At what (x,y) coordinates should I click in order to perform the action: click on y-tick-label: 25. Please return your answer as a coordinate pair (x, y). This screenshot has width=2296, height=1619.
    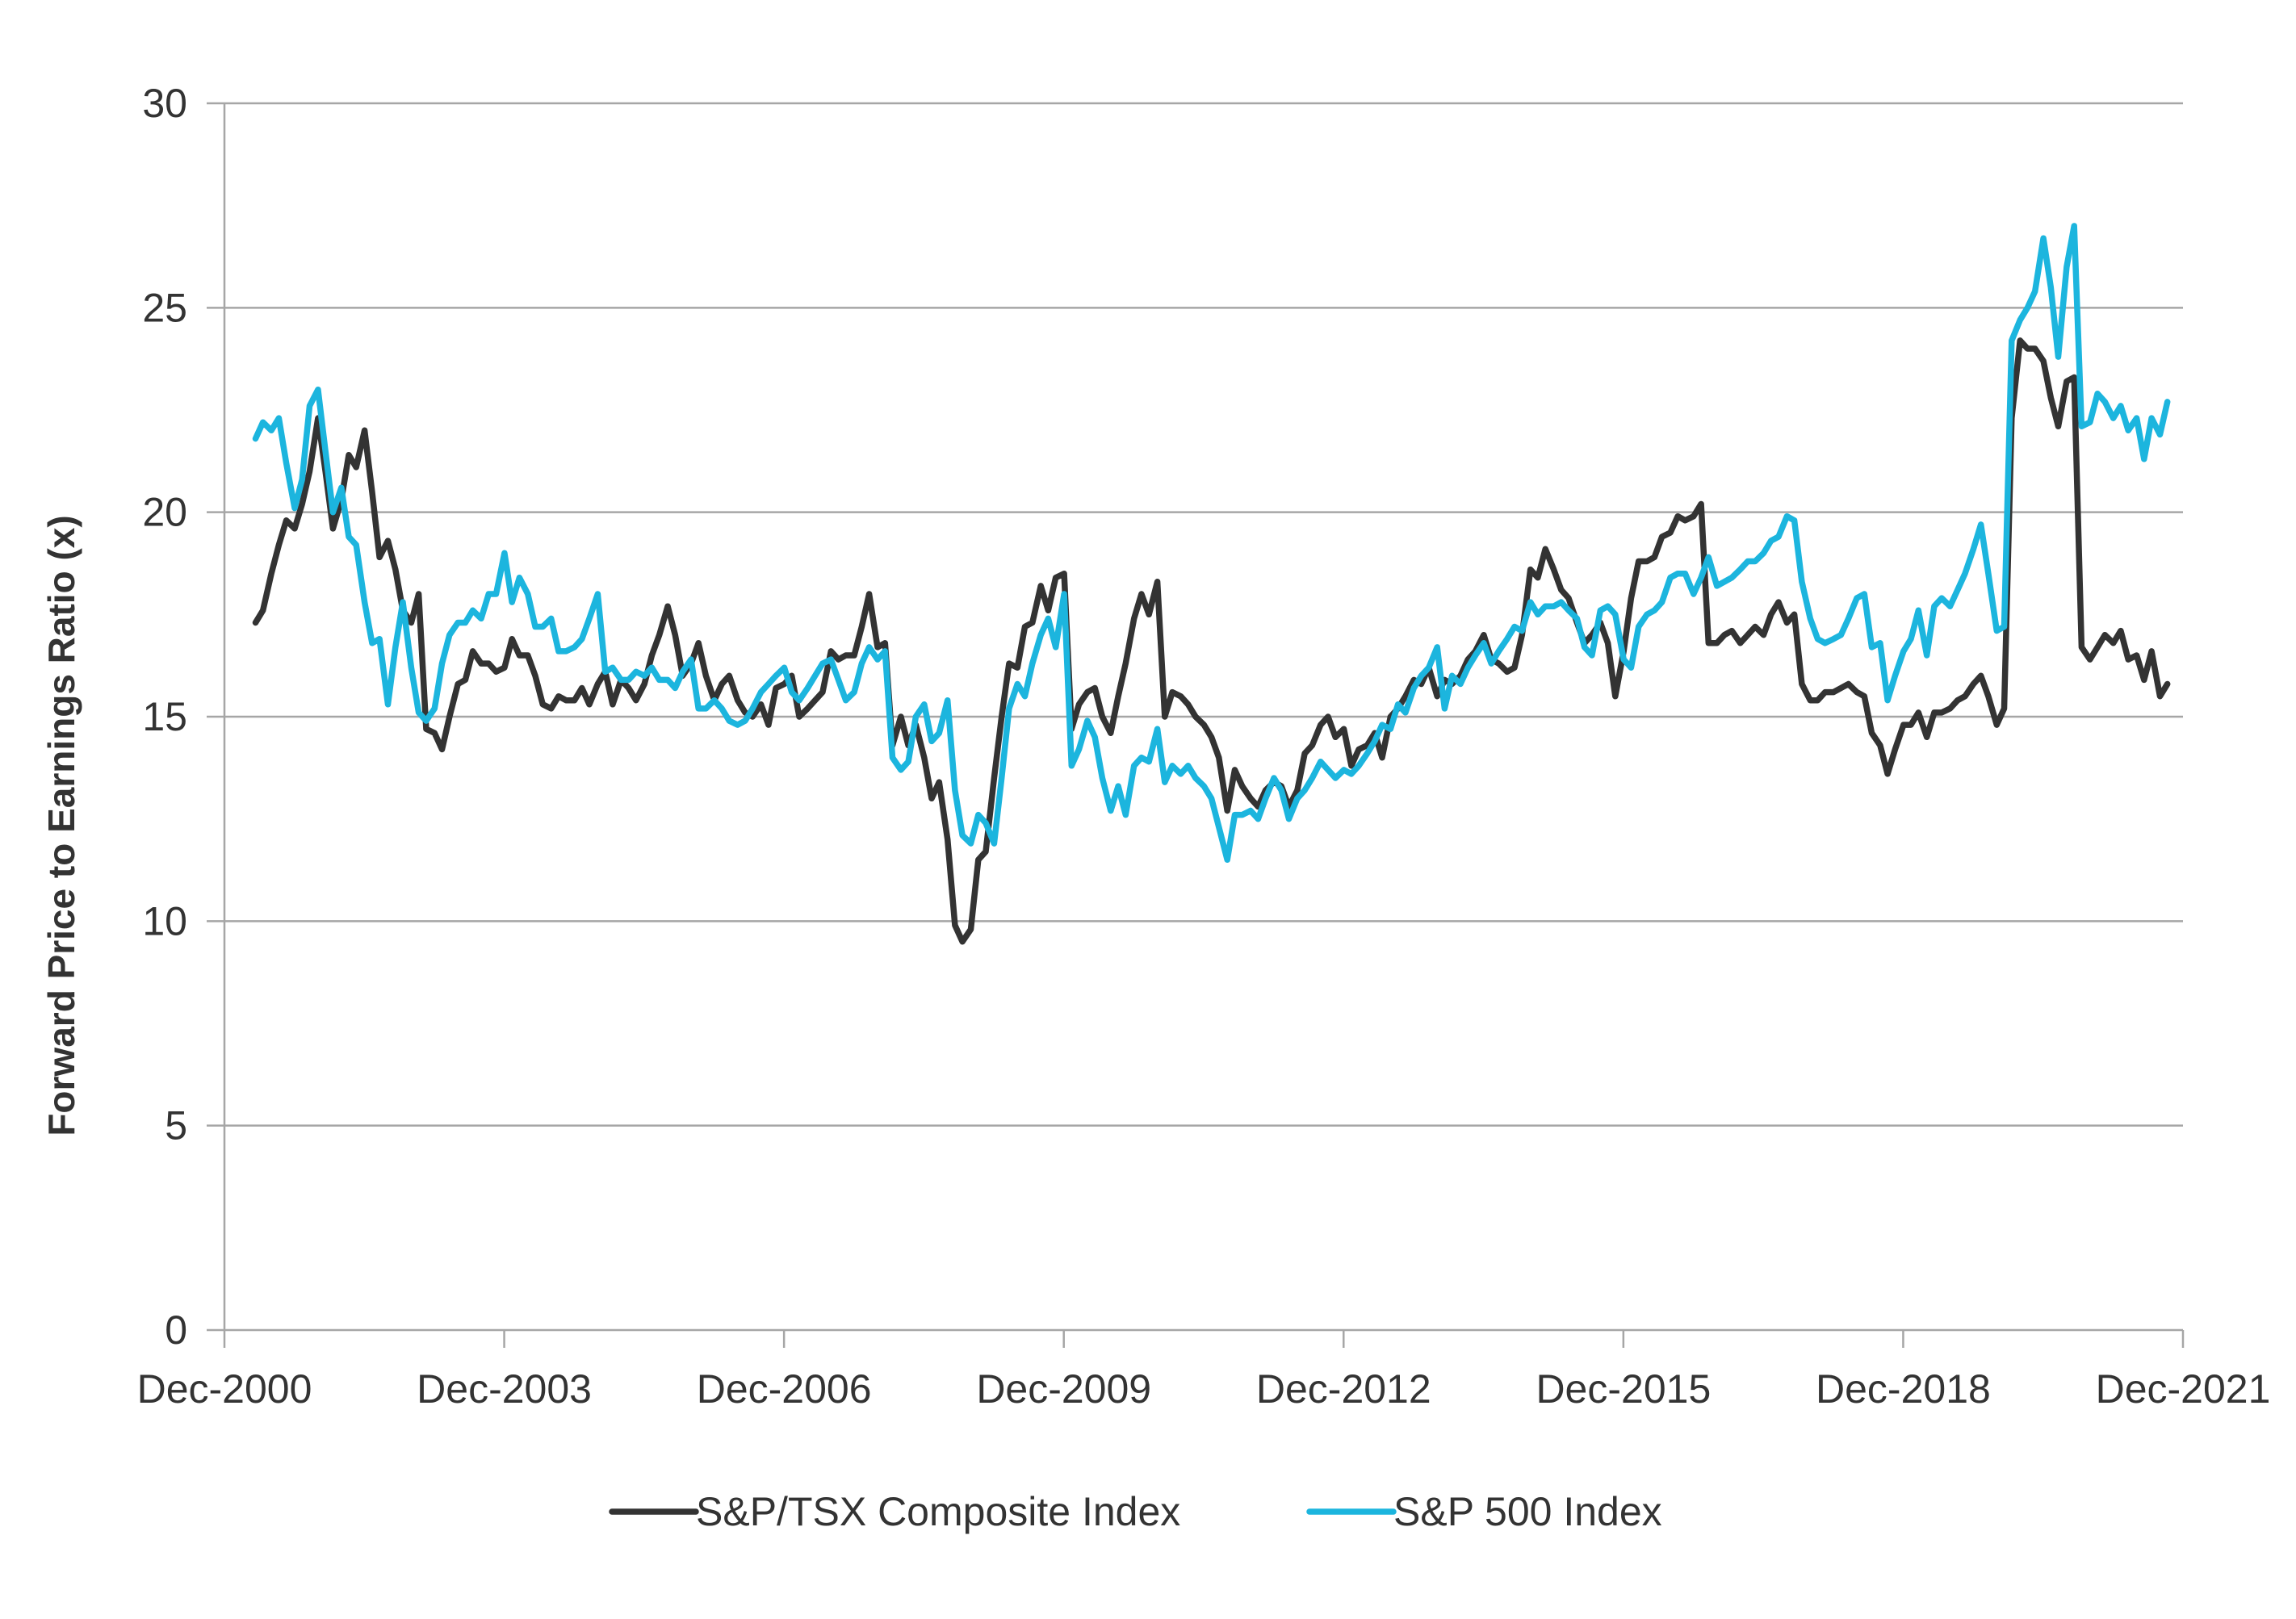
    Looking at the image, I should click on (164, 307).